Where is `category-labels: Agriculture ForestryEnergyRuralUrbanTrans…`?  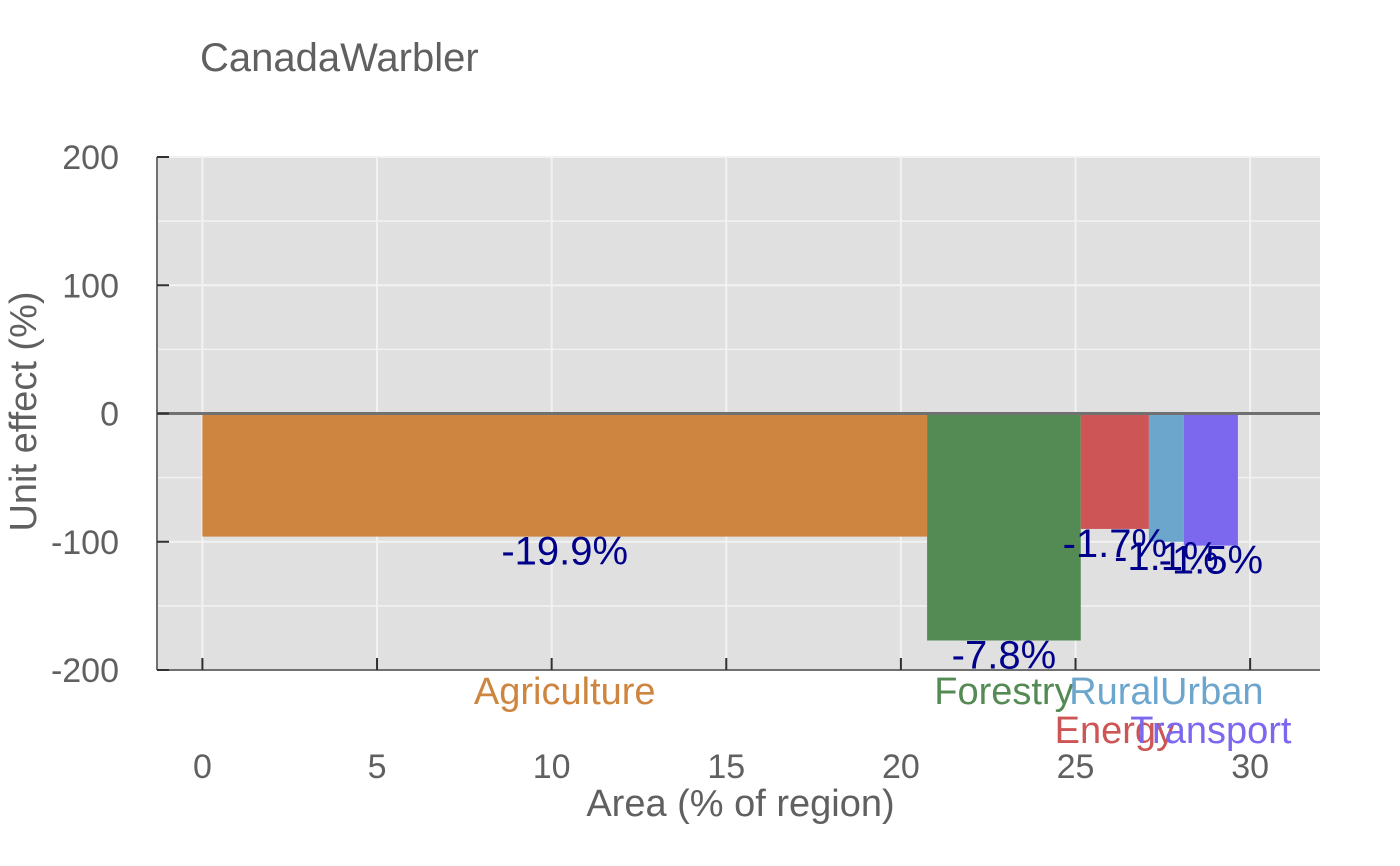
category-labels: Agriculture ForestryEnergyRuralUrbanTrans… is located at coordinates (883, 711).